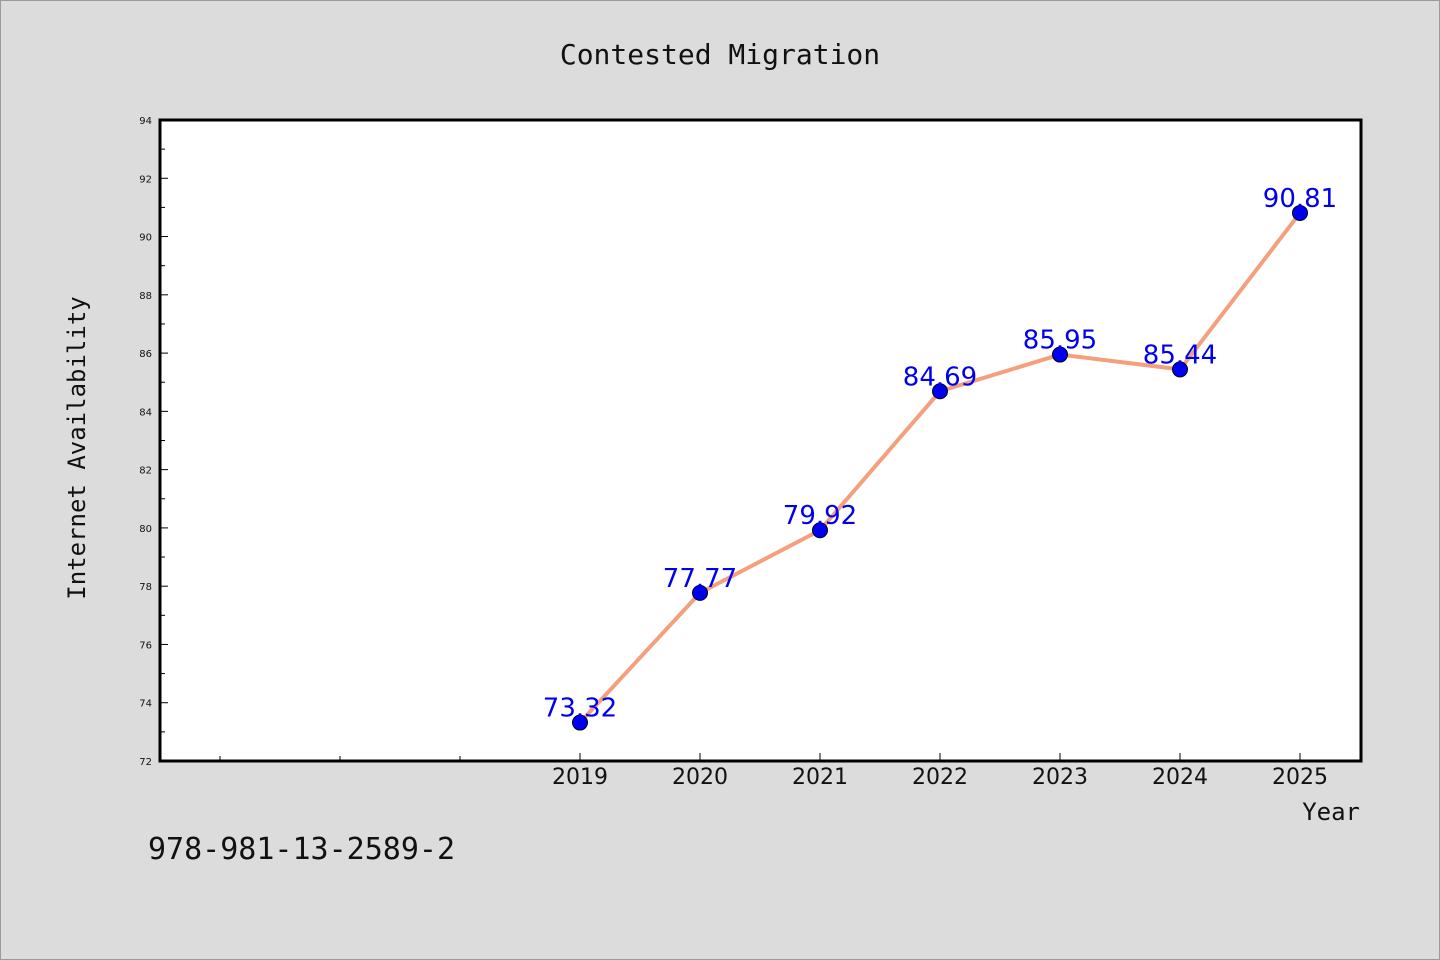 The height and width of the screenshot is (960, 1440). I want to click on x-tick-label: 2023, so click(1060, 777).